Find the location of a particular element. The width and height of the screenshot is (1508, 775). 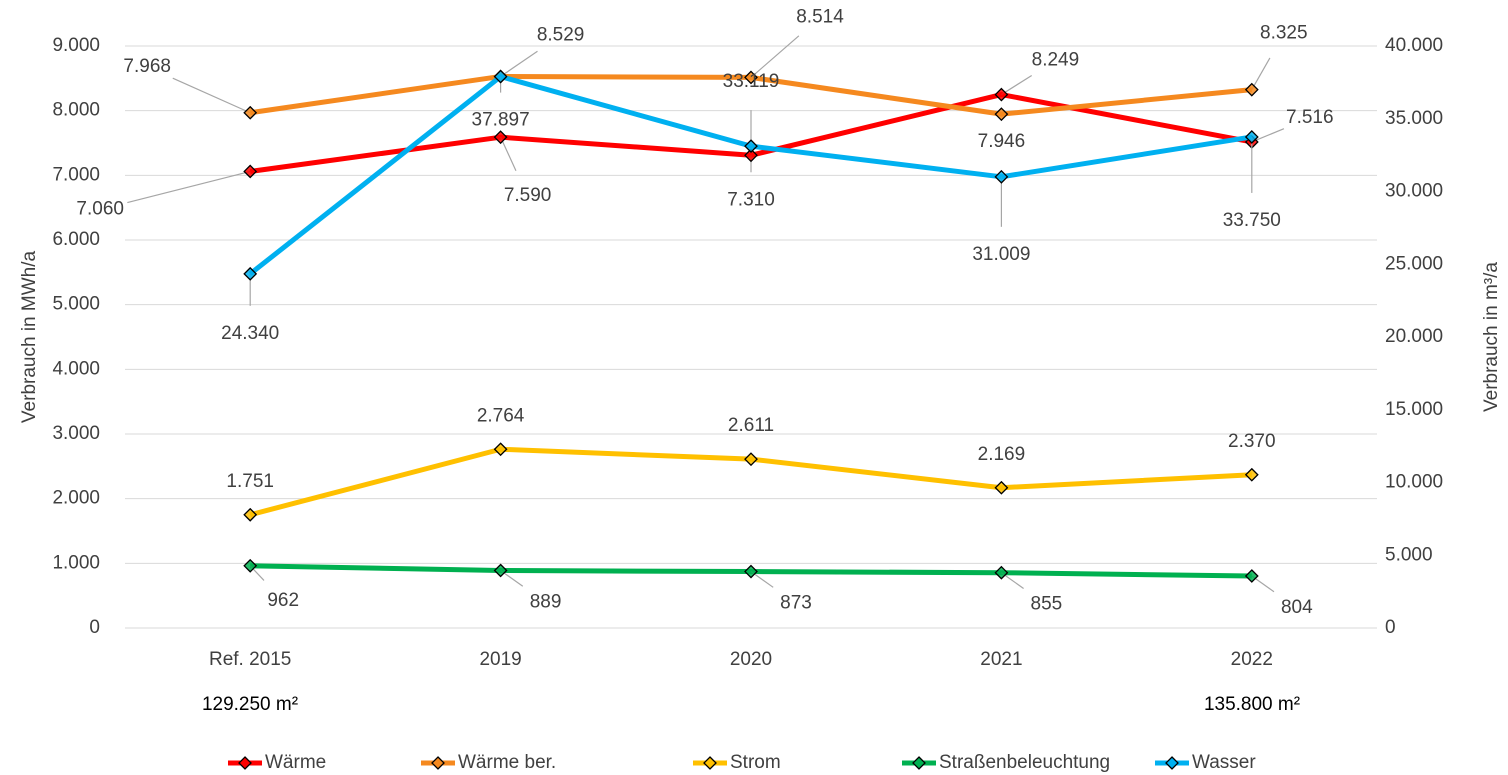

data-label: 33.750 is located at coordinates (1252, 220).